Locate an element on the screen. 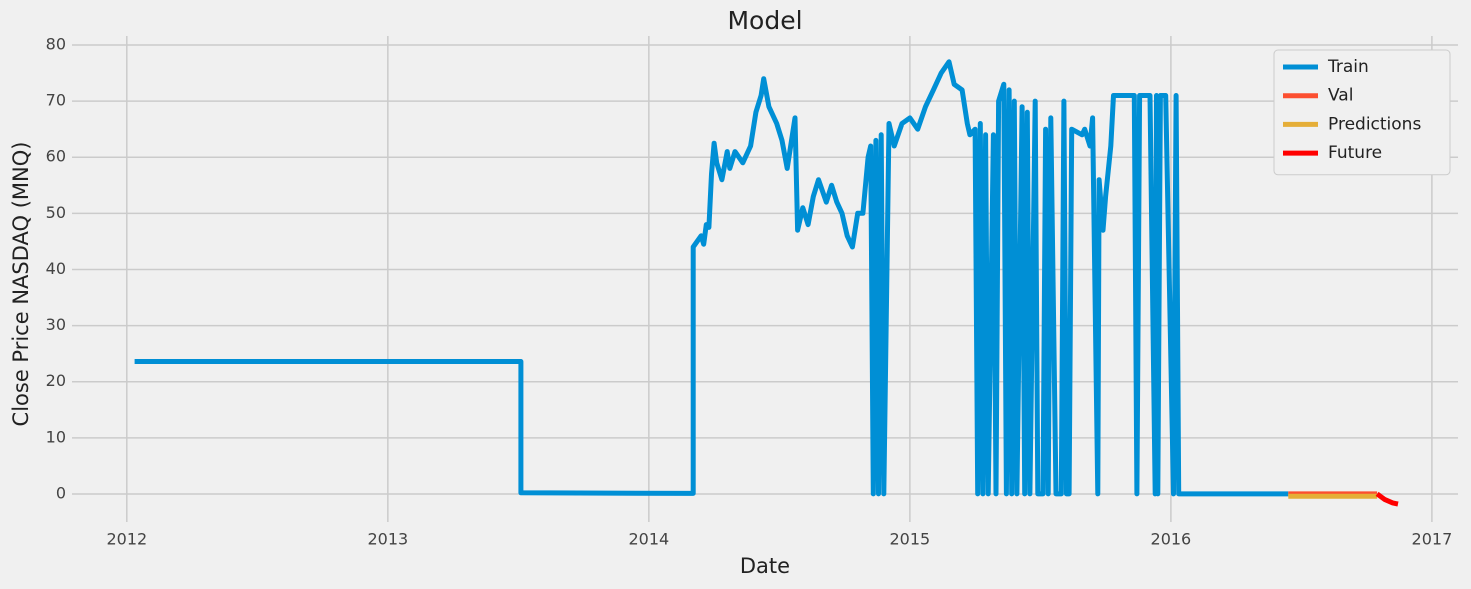  y-tick-label: 30 is located at coordinates (56, 324).